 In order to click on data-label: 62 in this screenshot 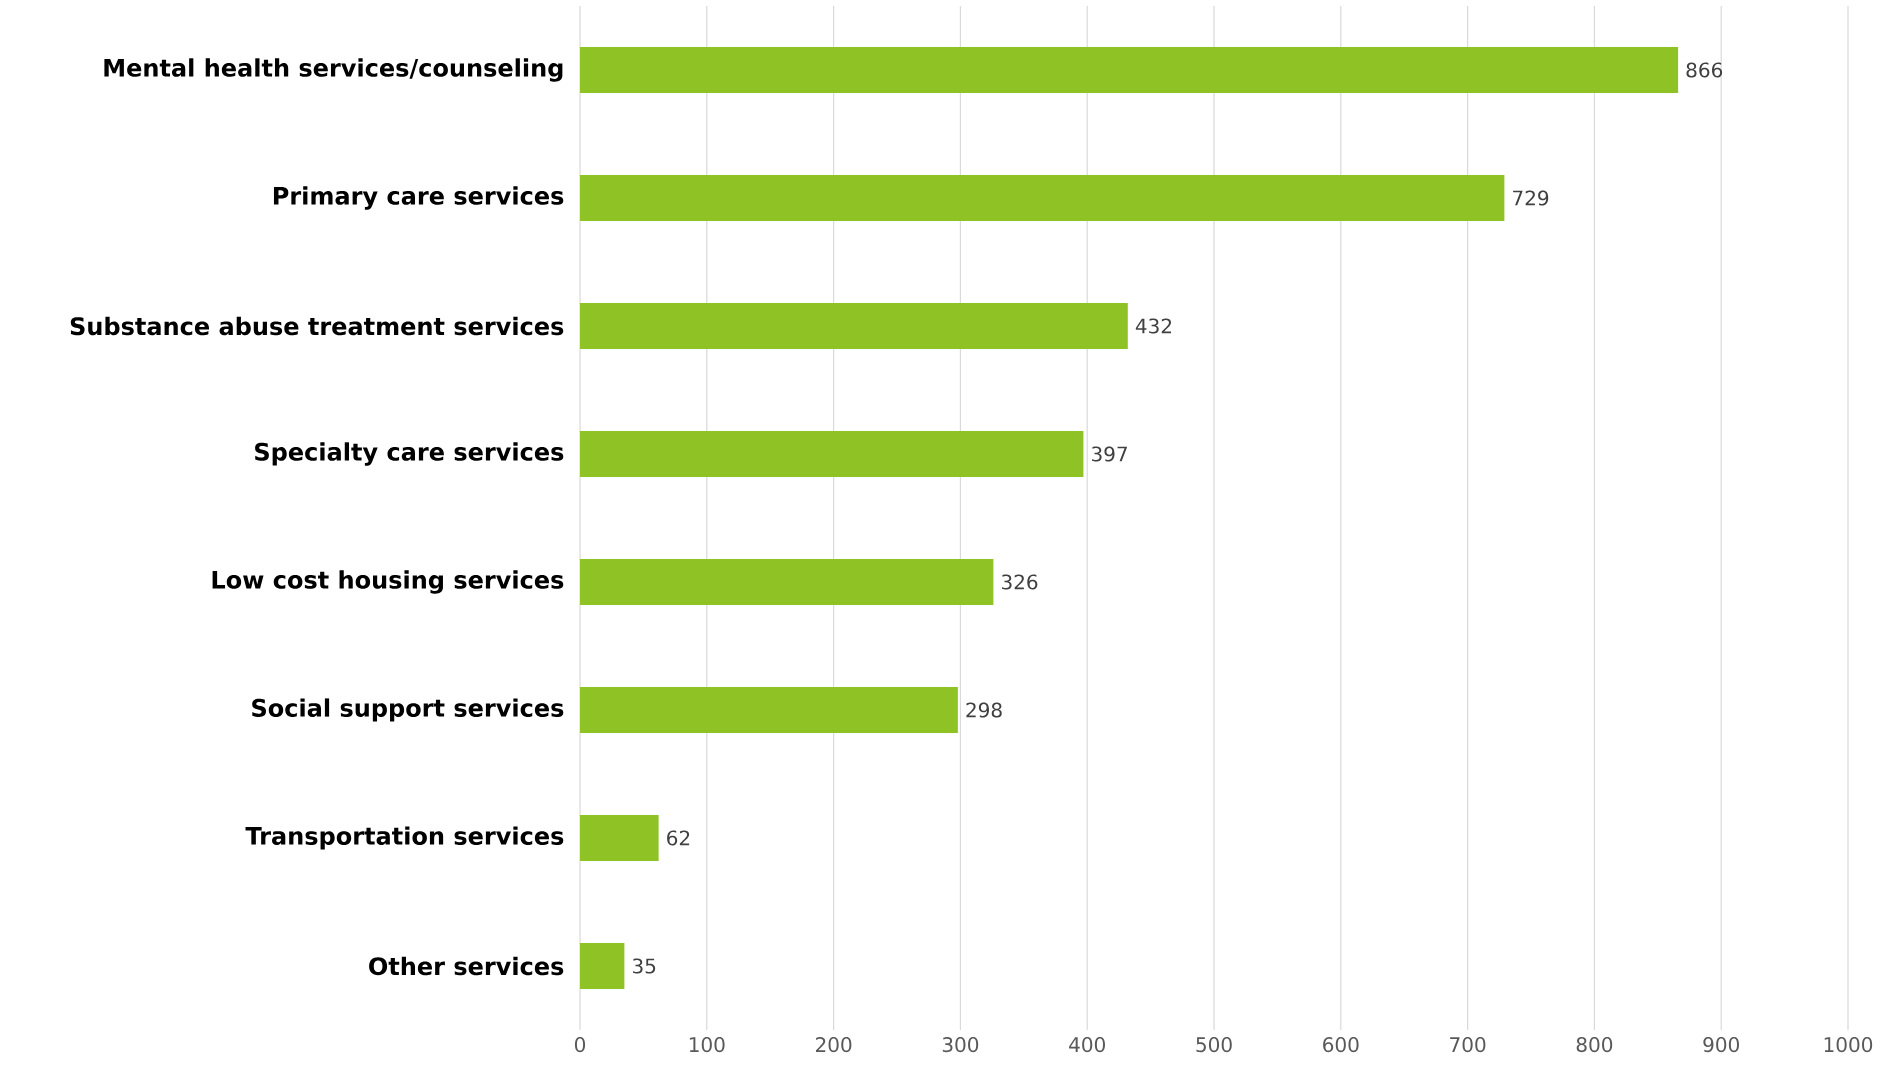, I will do `click(678, 838)`.